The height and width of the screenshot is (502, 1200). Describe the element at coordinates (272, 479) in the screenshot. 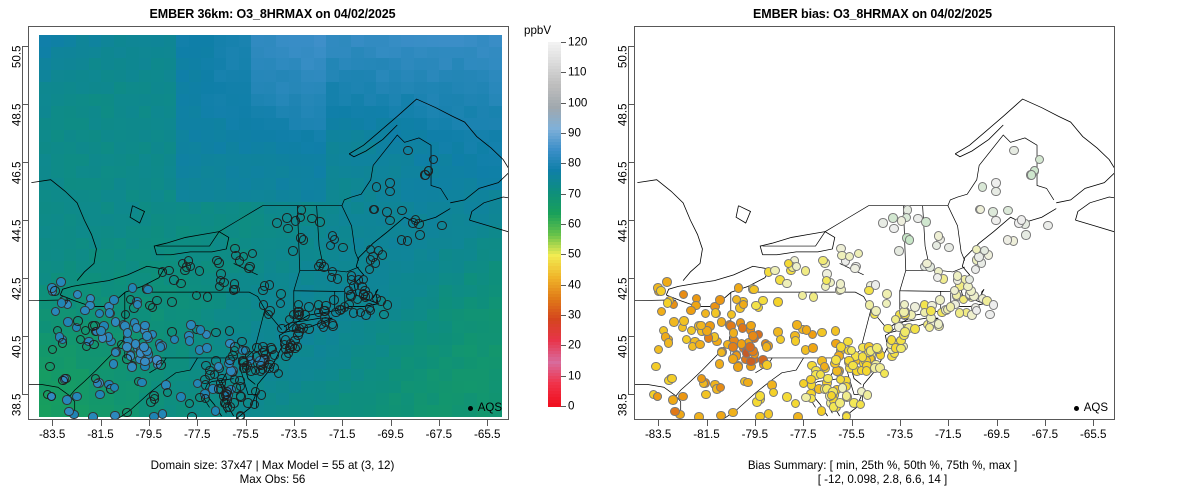

I see `caption-line-2: Max Obs: 56` at that location.